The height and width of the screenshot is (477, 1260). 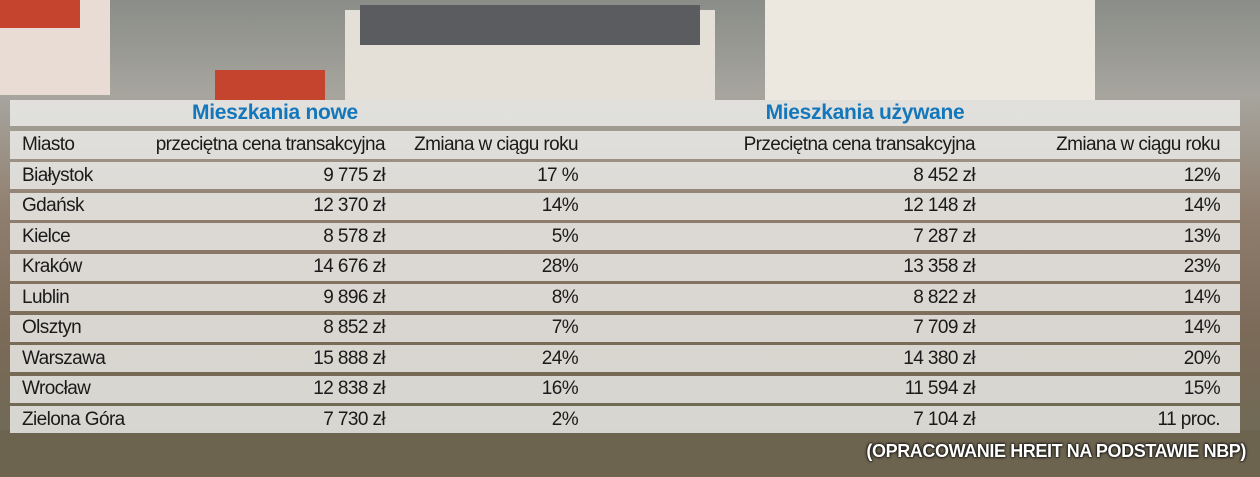 What do you see at coordinates (1202, 358) in the screenshot?
I see `table-cell: 20%` at bounding box center [1202, 358].